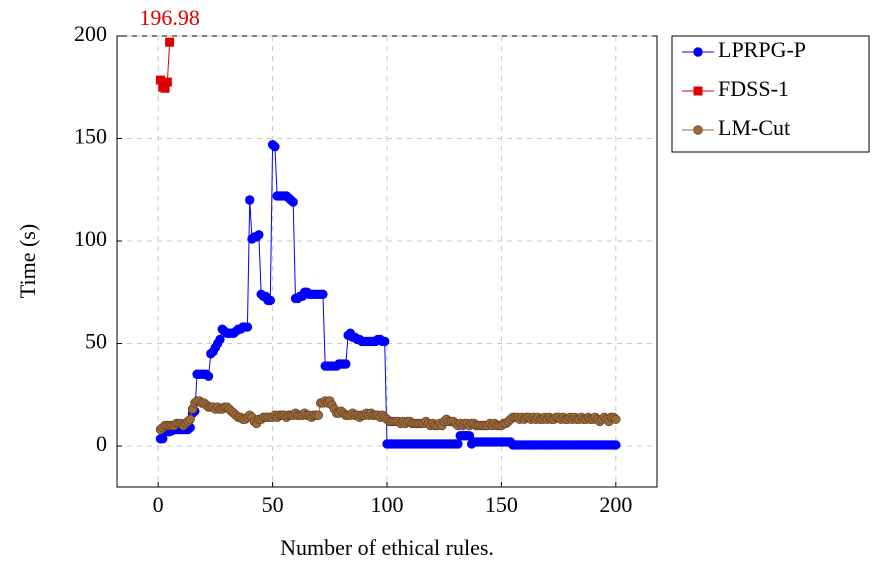  What do you see at coordinates (90, 33) in the screenshot?
I see `y-tick-label: 200` at bounding box center [90, 33].